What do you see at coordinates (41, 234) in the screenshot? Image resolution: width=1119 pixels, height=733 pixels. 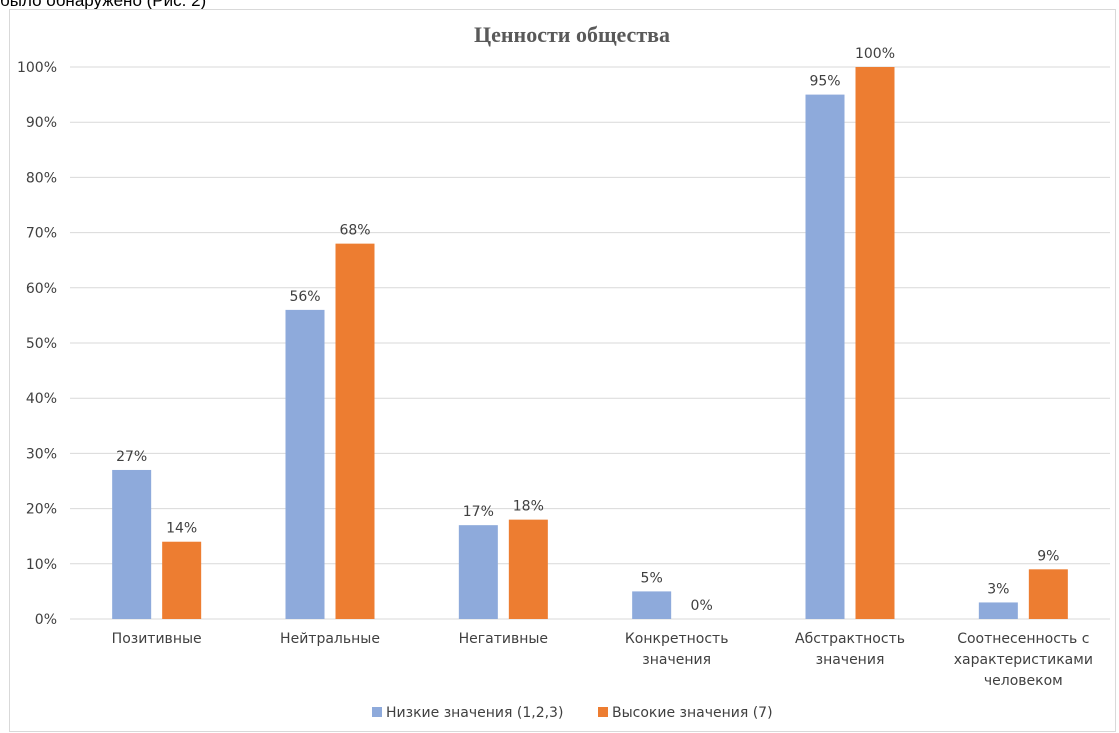 I see `y-tick-label: 70%` at bounding box center [41, 234].